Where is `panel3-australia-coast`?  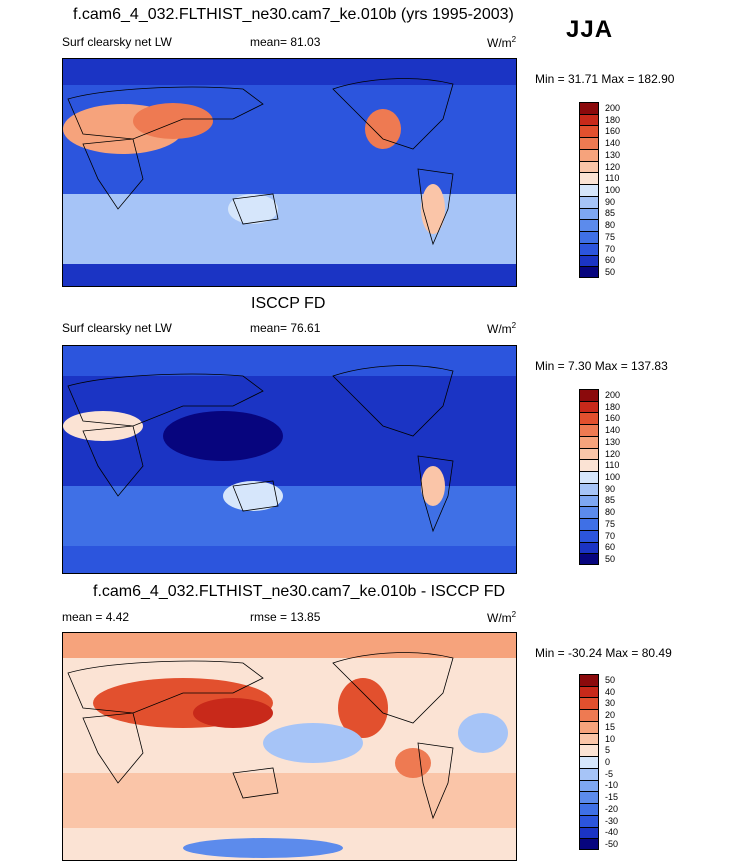
panel3-australia-coast is located at coordinates (255, 783).